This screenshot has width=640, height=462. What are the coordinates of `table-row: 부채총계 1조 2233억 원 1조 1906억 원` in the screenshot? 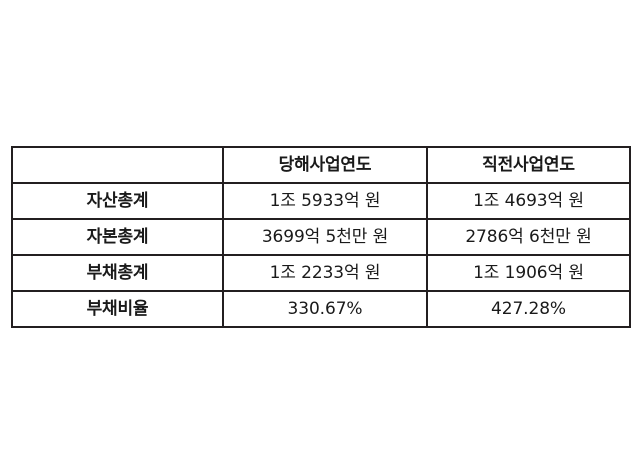 It's located at (321, 273).